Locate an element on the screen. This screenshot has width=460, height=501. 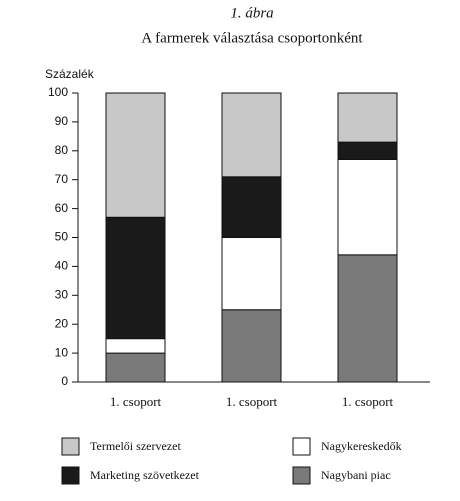
y-tick-label: 60 is located at coordinates (62, 208).